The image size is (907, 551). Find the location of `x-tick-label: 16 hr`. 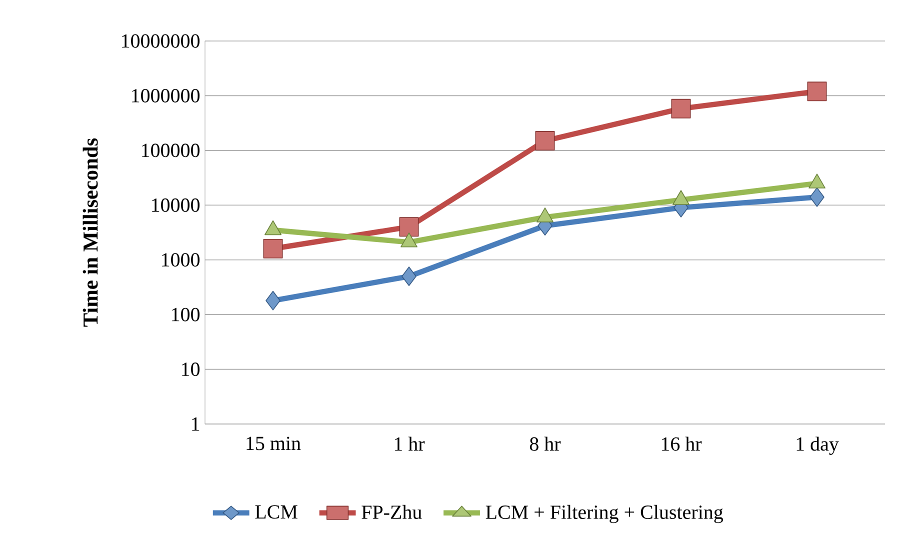

x-tick-label: 16 hr is located at coordinates (682, 443).